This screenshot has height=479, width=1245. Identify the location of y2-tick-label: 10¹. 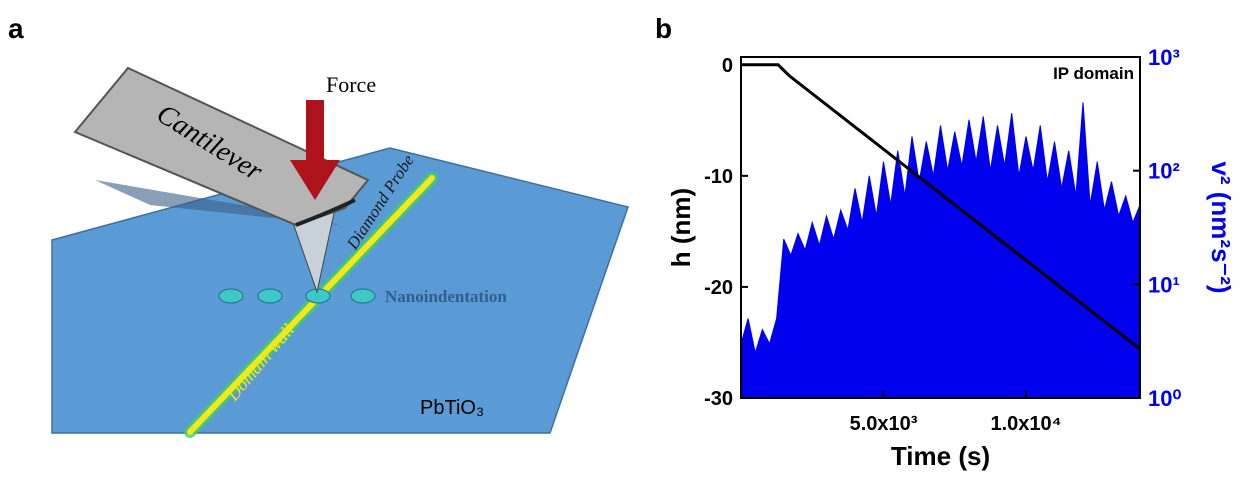
(1164, 284).